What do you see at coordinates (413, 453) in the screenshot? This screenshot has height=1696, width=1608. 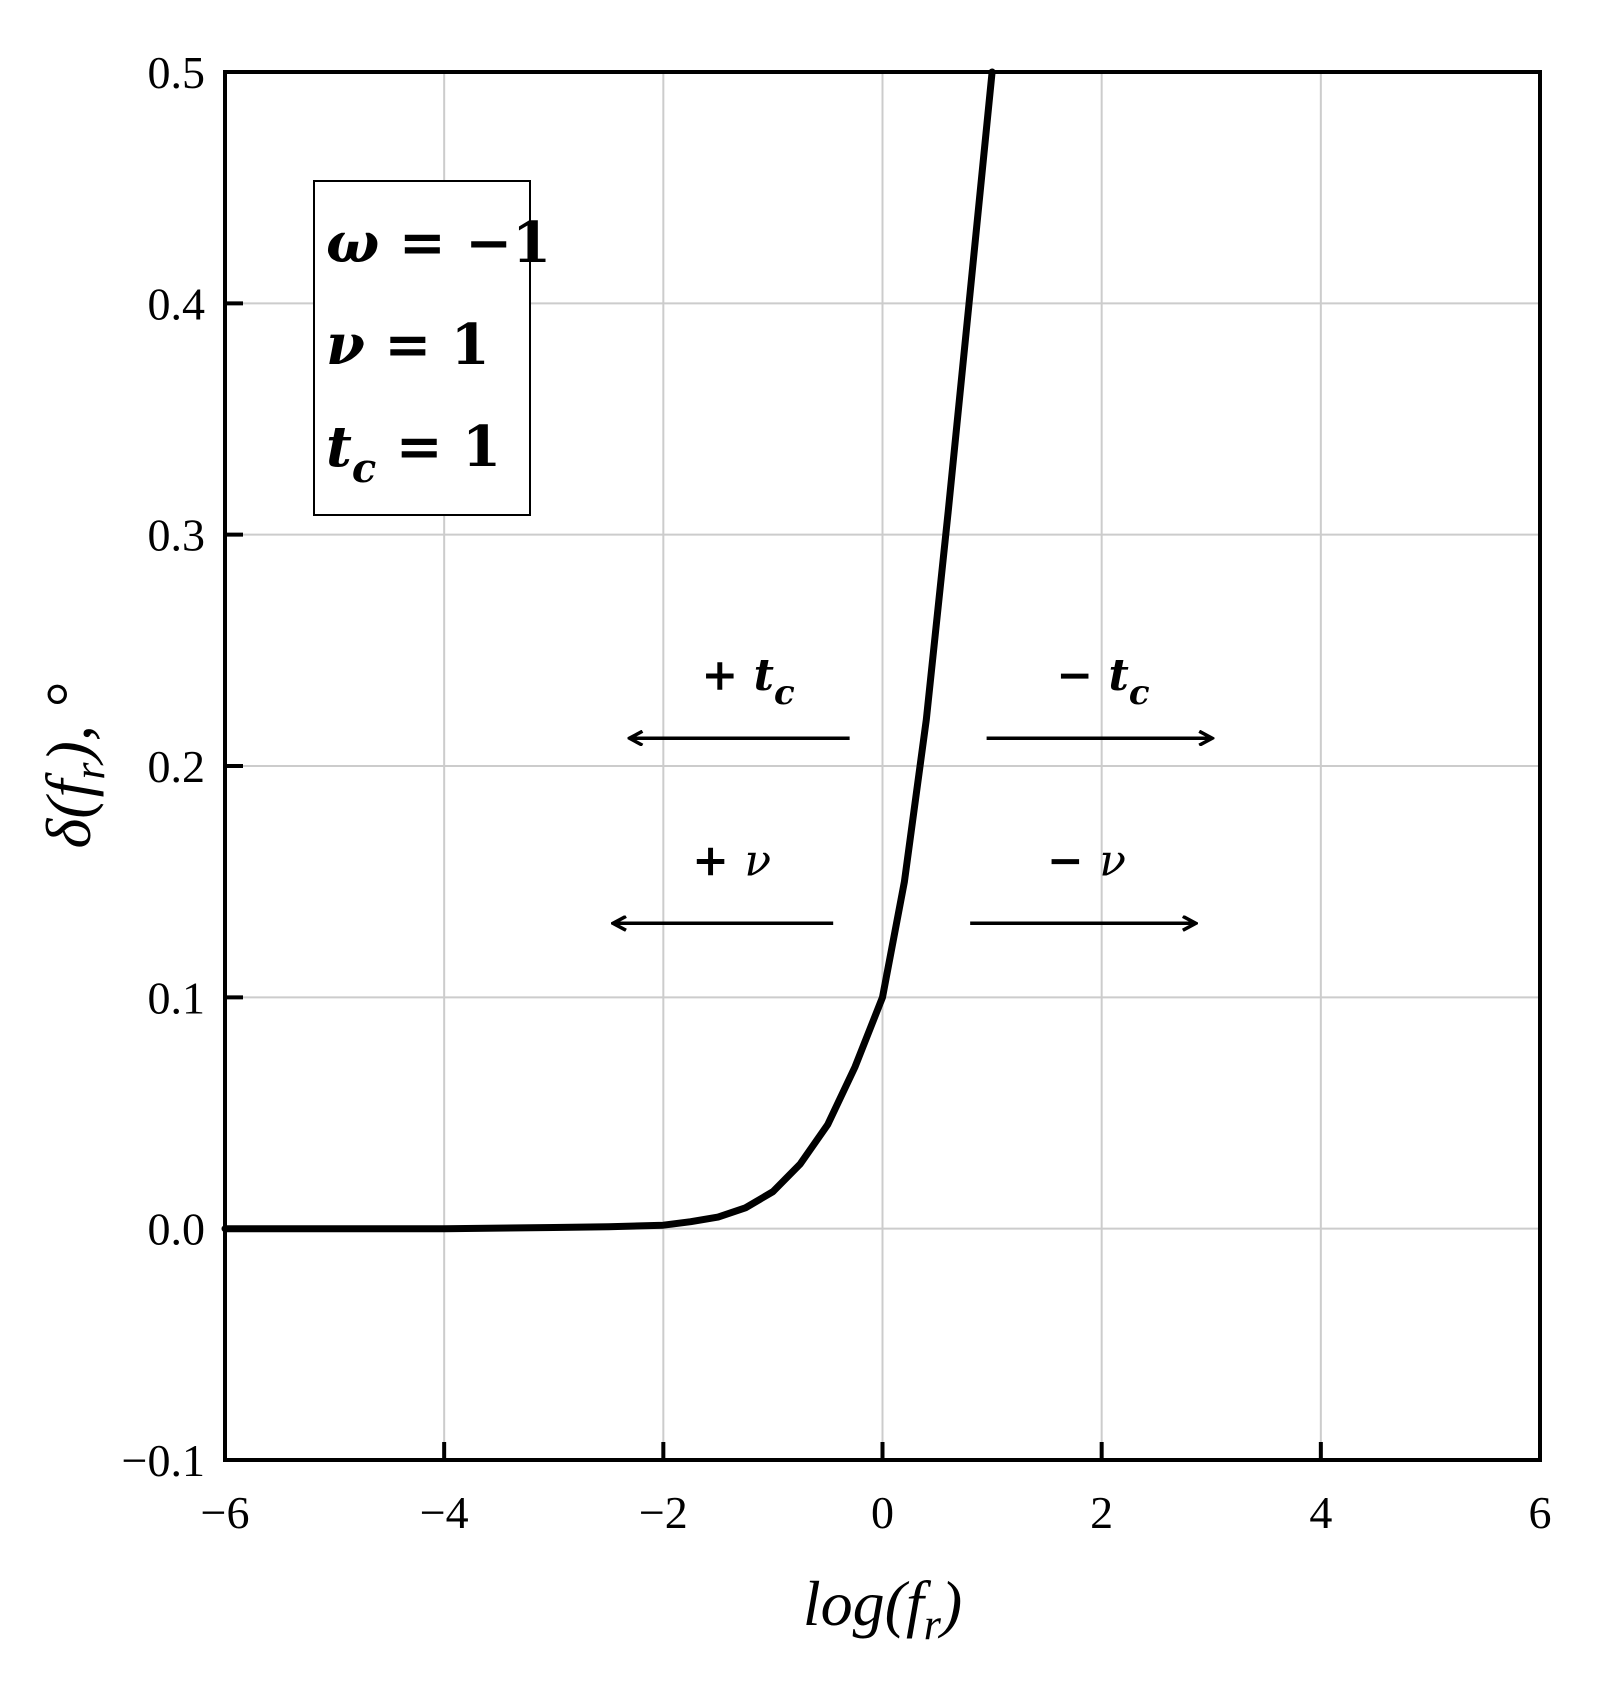 I see `legend-entry: tc = 1` at bounding box center [413, 453].